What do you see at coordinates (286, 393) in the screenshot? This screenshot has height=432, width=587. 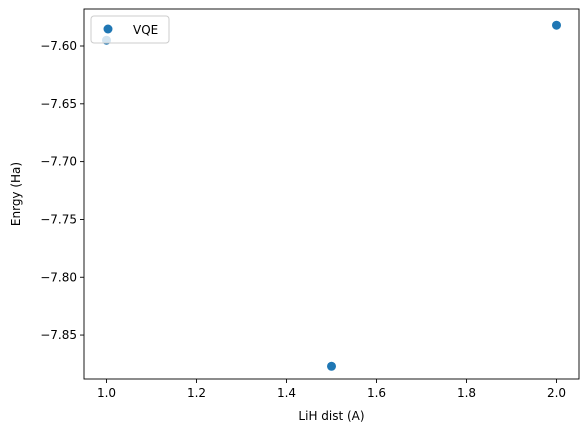 I see `x-tick-label: 1.4` at bounding box center [286, 393].